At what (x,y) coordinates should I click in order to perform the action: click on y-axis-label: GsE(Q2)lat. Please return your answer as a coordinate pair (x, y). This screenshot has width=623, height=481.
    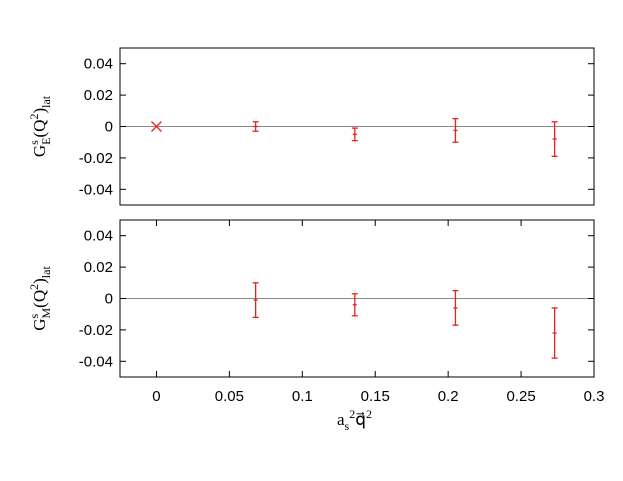
    Looking at the image, I should click on (40, 126).